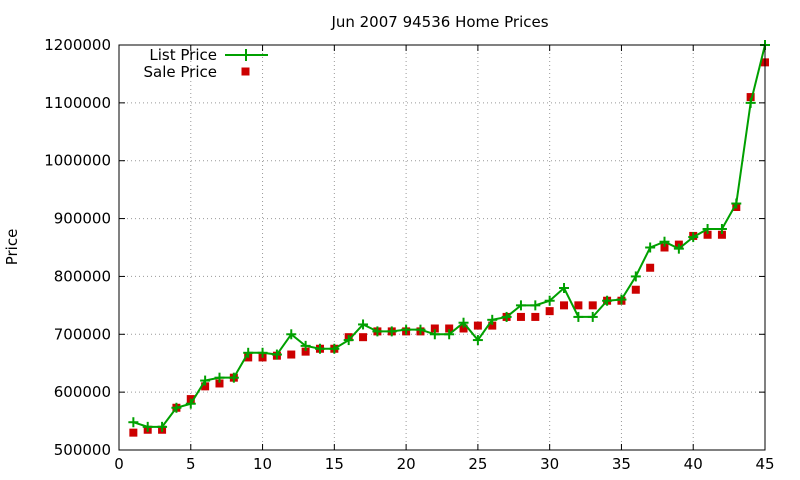  What do you see at coordinates (183, 55) in the screenshot?
I see `legend-label-list-price: List Price` at bounding box center [183, 55].